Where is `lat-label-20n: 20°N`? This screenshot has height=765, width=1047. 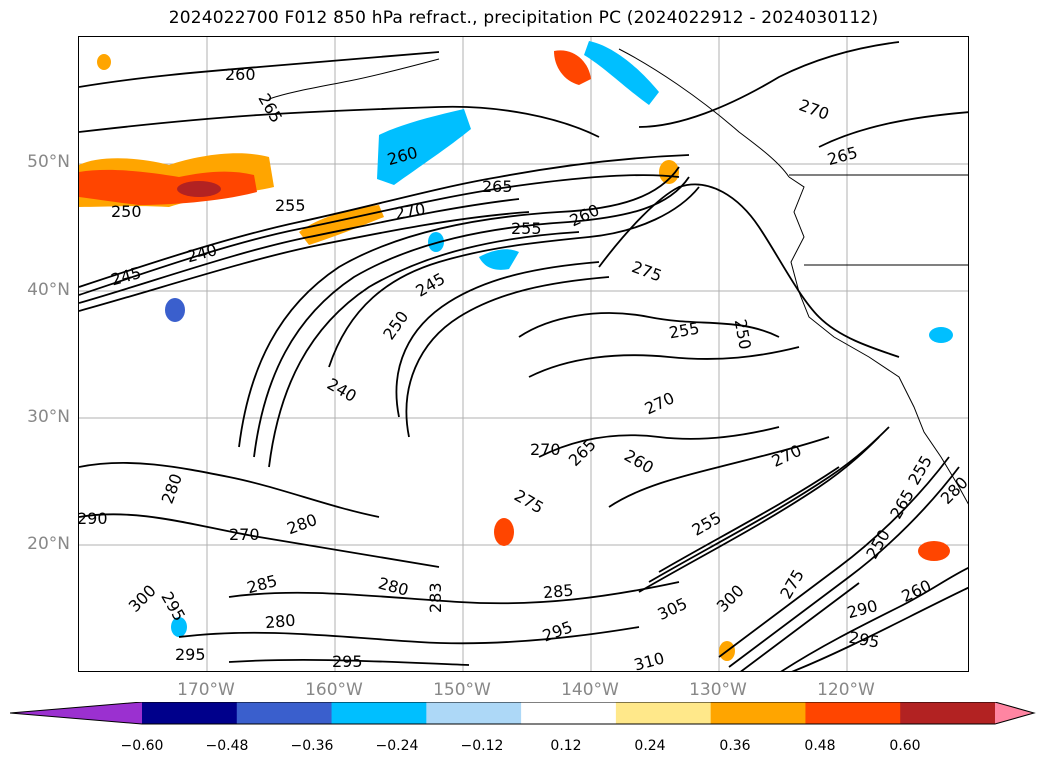
lat-label-20n: 20°N is located at coordinates (48, 544).